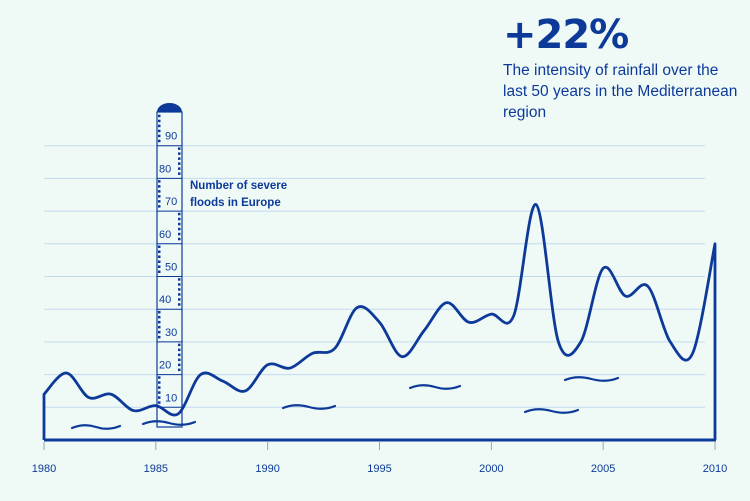 The image size is (750, 501). Describe the element at coordinates (603, 469) in the screenshot. I see `x-tick-label: 2005` at that location.